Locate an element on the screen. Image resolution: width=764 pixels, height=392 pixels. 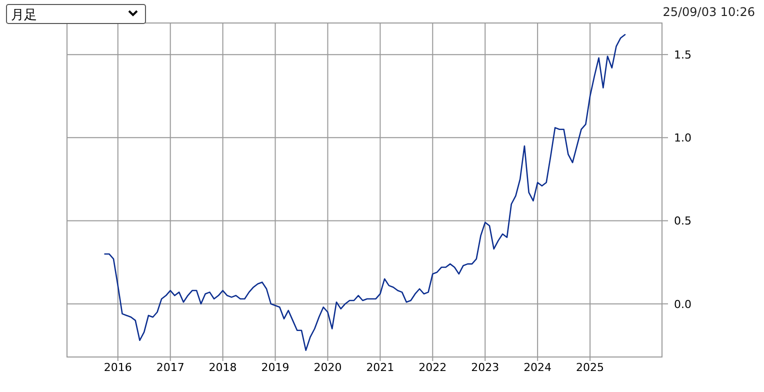
x-tick-label: 2024 is located at coordinates (538, 367).